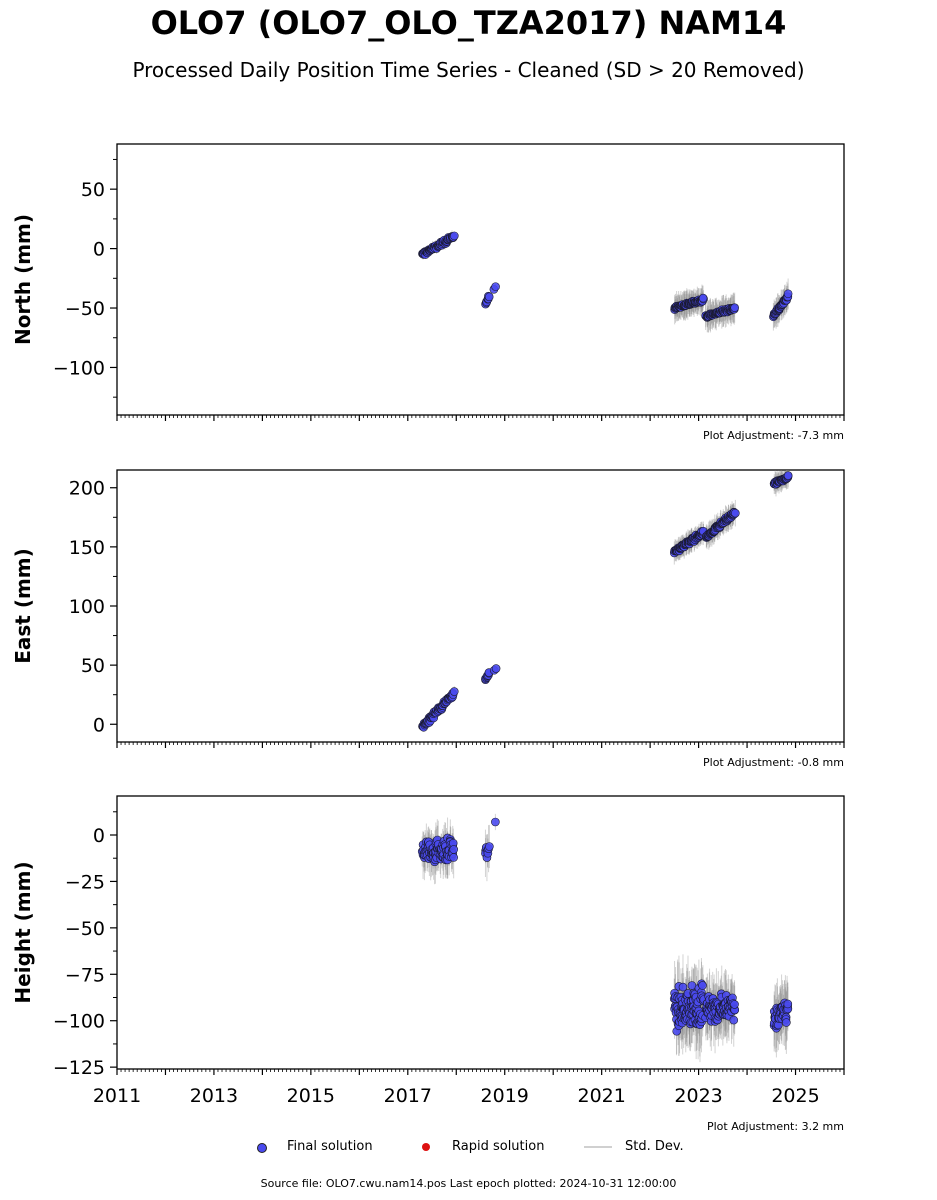 The image size is (937, 1200). What do you see at coordinates (117, 1096) in the screenshot?
I see `x-tick-label: 2011` at bounding box center [117, 1096].